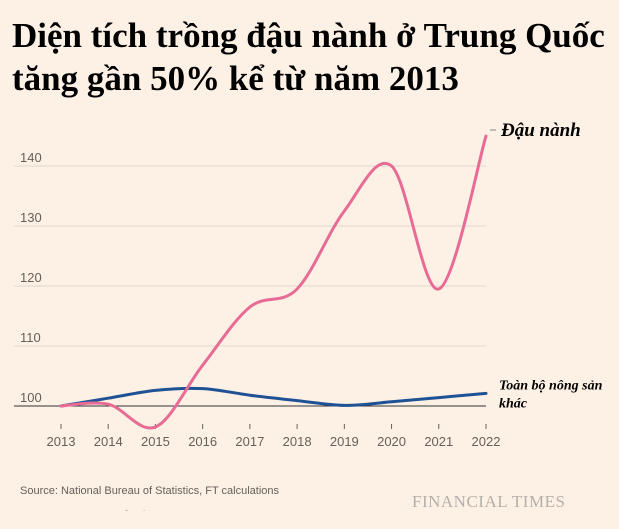  What do you see at coordinates (391, 441) in the screenshot?
I see `x-tick-label: 2020` at bounding box center [391, 441].